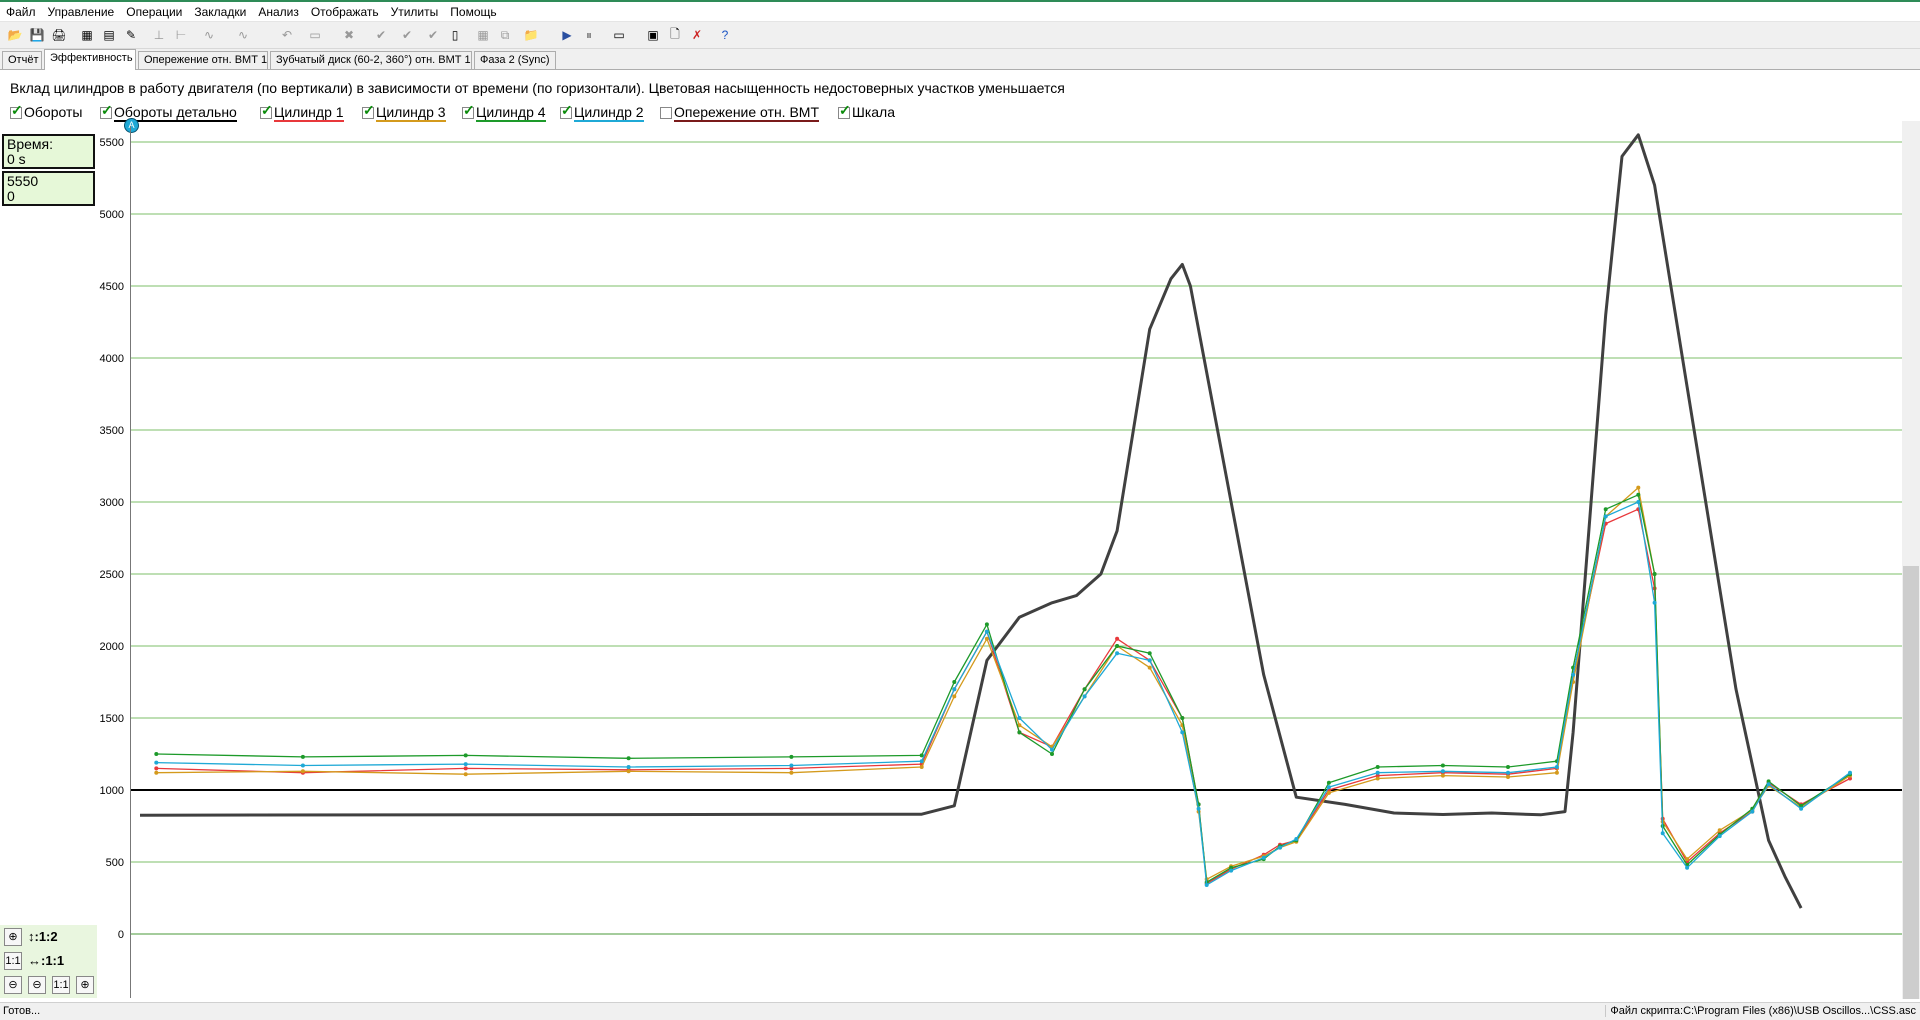 The height and width of the screenshot is (1020, 1920). What do you see at coordinates (59, 35) in the screenshot?
I see `print-icon: 🖨` at bounding box center [59, 35].